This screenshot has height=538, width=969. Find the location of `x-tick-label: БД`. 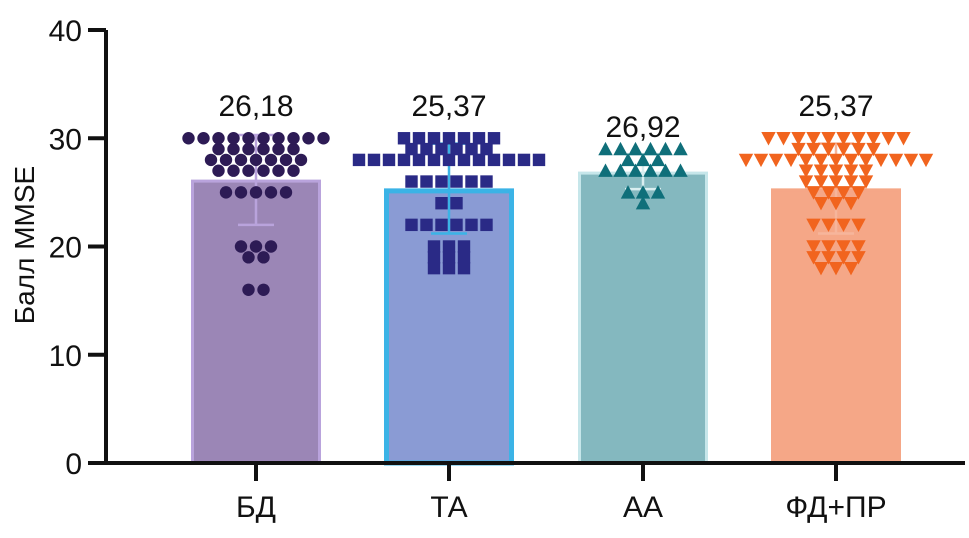

x-tick-label: БД is located at coordinates (256, 507).